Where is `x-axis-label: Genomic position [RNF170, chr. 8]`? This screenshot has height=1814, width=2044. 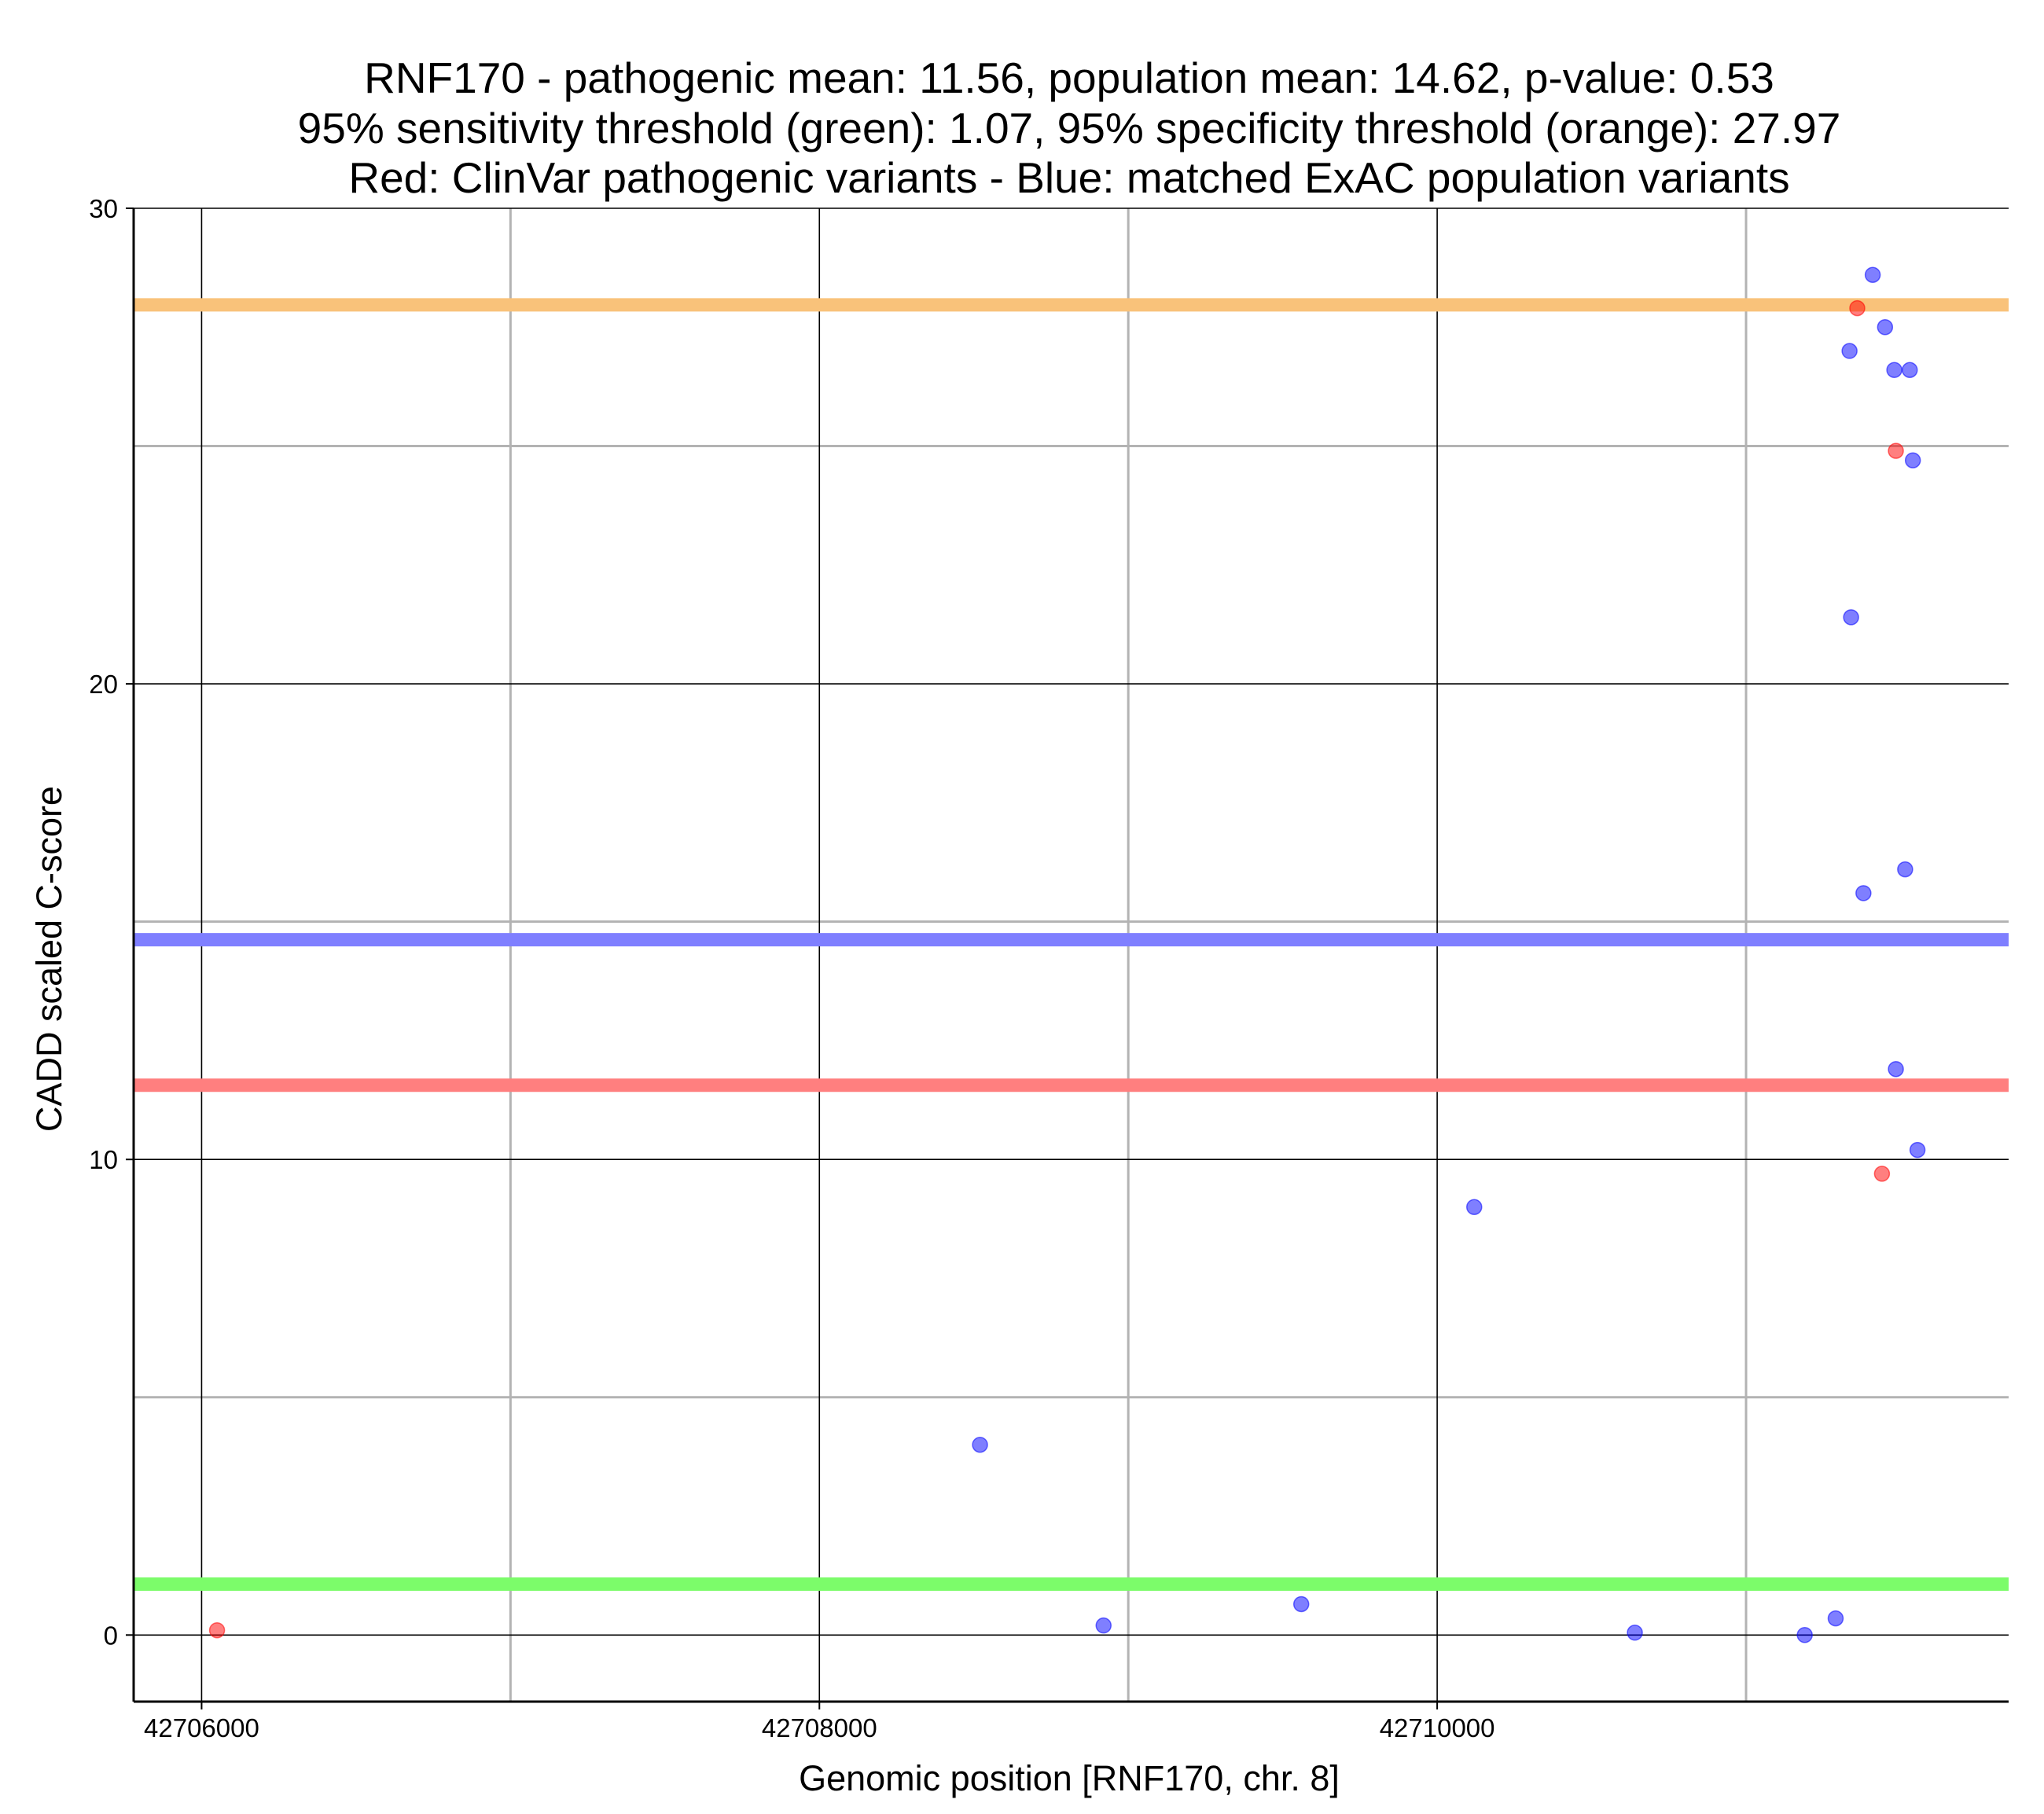
x-axis-label: Genomic position [RNF170, chr. 8] is located at coordinates (1069, 1778).